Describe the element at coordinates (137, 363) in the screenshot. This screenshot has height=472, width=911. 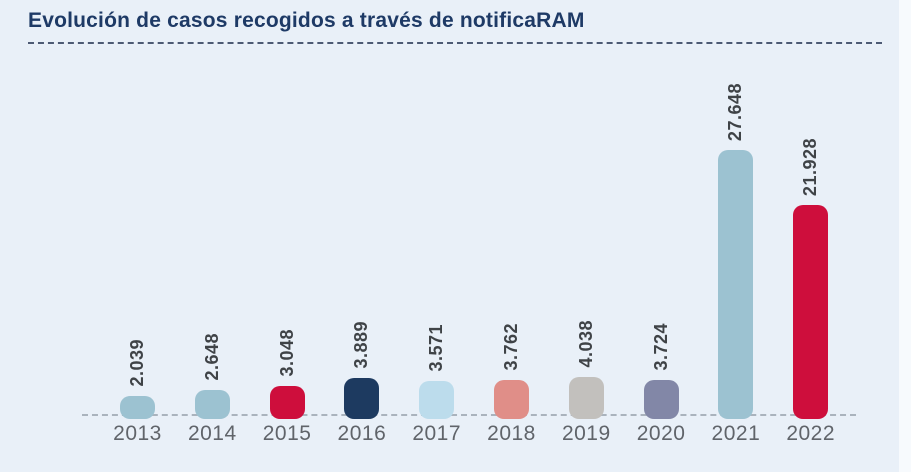
I see `bar-value-label-2013: 2.039` at that location.